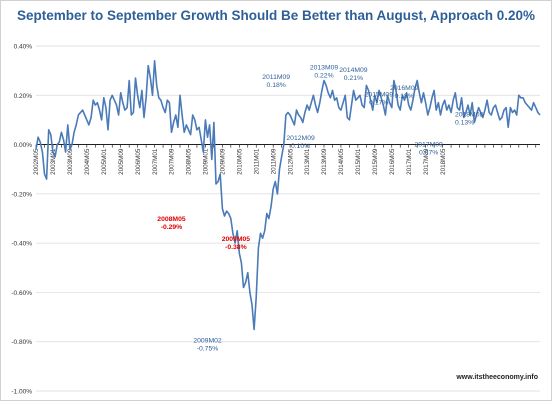 This screenshot has width=552, height=401. I want to click on y-tick-label: -0.60%, so click(21, 293).